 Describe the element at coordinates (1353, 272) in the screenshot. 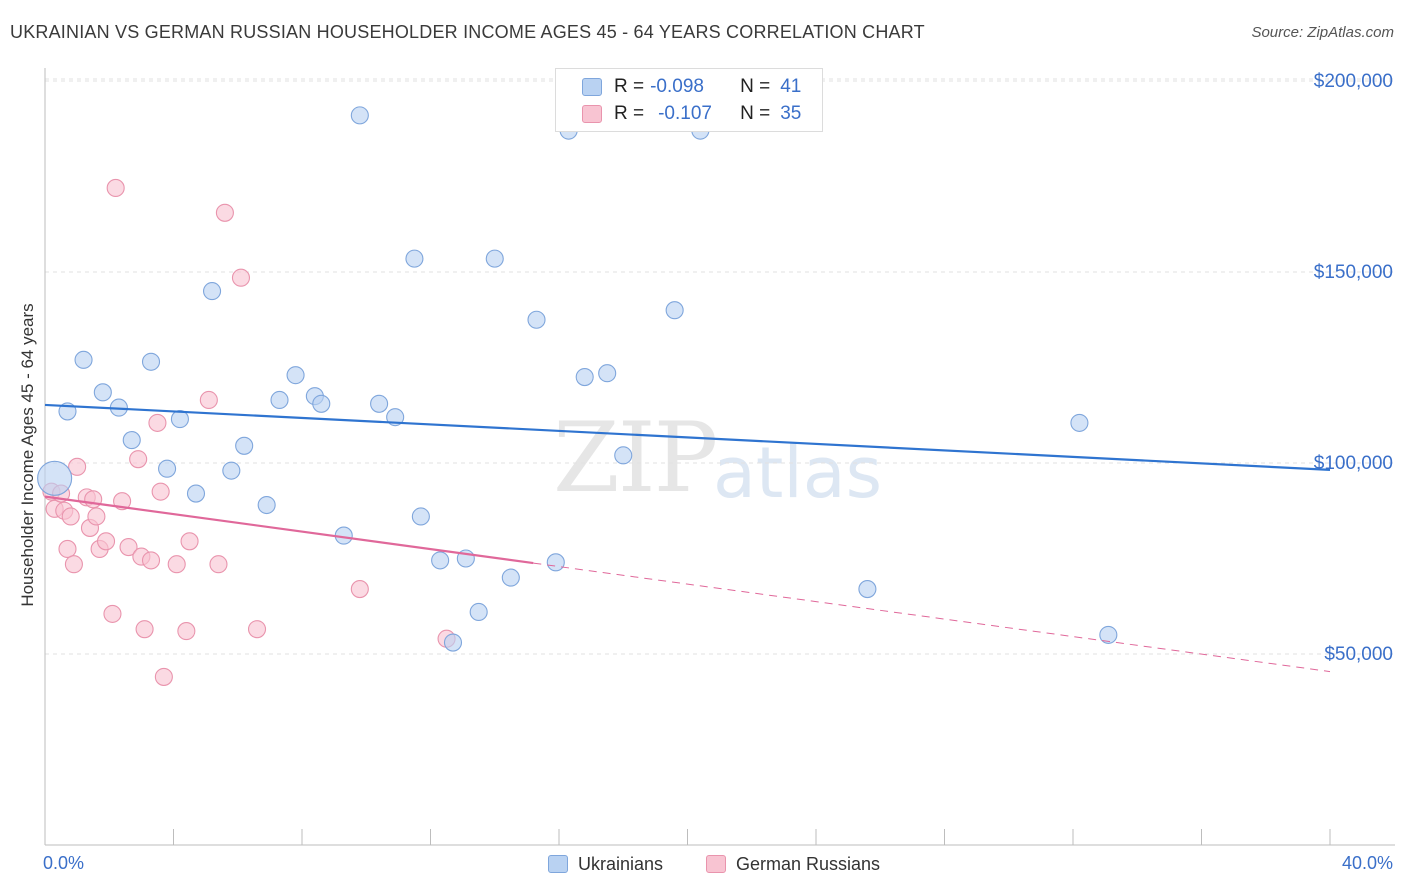

I see `y-tick-label: $150,000` at that location.